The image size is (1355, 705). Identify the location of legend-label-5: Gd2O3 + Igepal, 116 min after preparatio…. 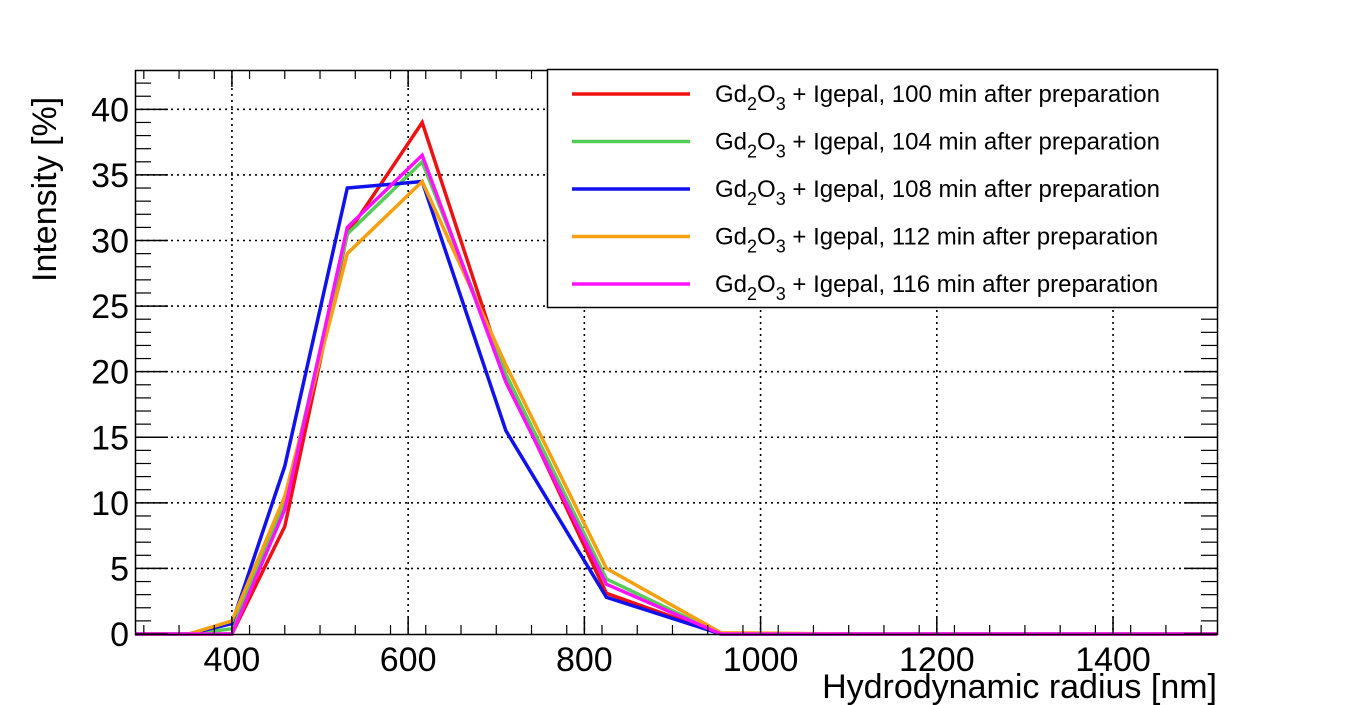
(936, 287).